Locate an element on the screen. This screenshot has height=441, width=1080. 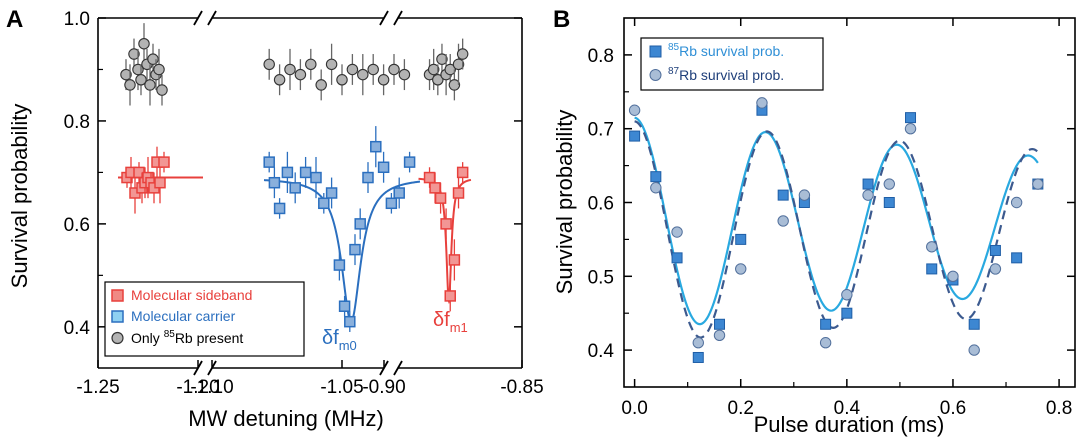
panel-b-xtick-label-1: 0.2 is located at coordinates (741, 408).